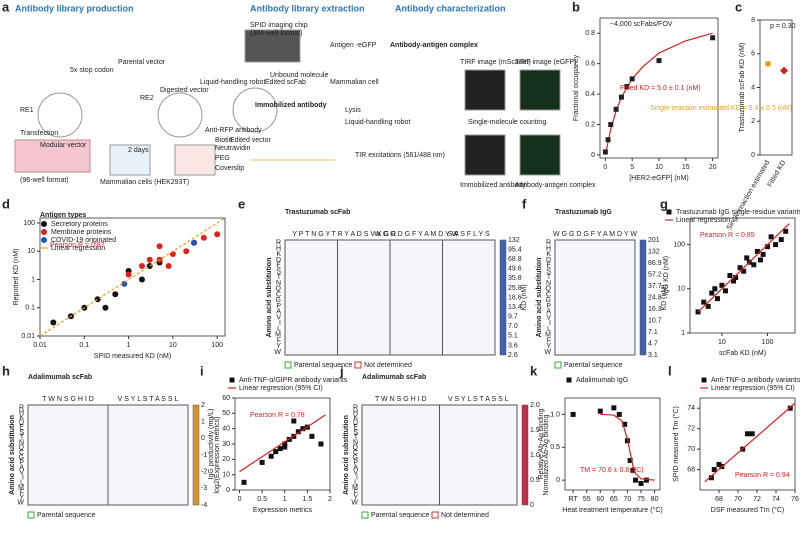 The width and height of the screenshot is (800, 535). Describe the element at coordinates (513, 336) in the screenshot. I see `colorbar-tick: 5.1` at that location.